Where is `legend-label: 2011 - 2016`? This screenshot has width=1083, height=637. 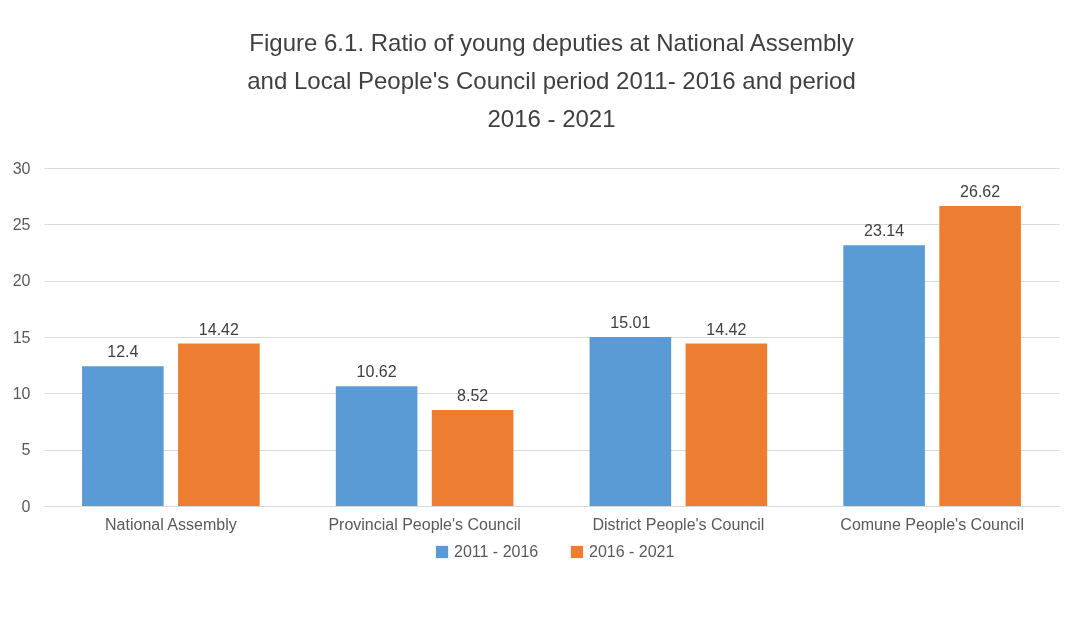
legend-label: 2011 - 2016 is located at coordinates (496, 551).